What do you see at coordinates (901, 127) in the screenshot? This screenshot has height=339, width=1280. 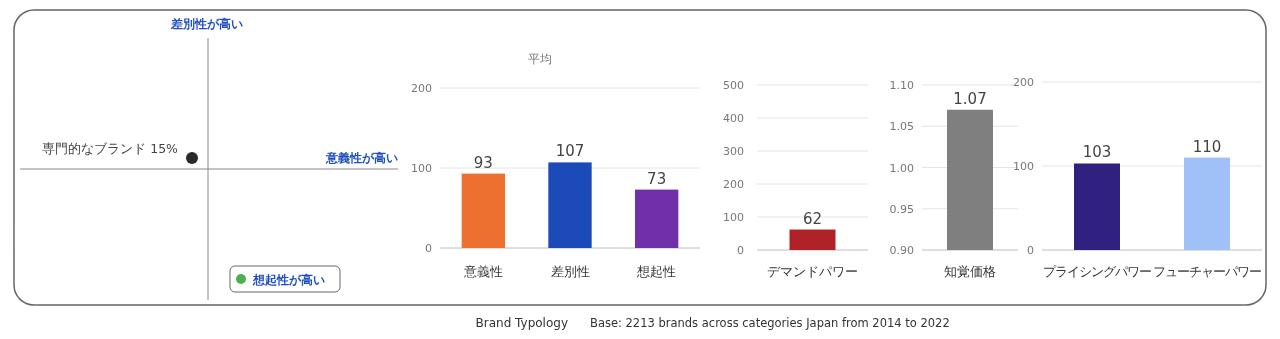 I see `y-tick-label: 1.05` at bounding box center [901, 127].